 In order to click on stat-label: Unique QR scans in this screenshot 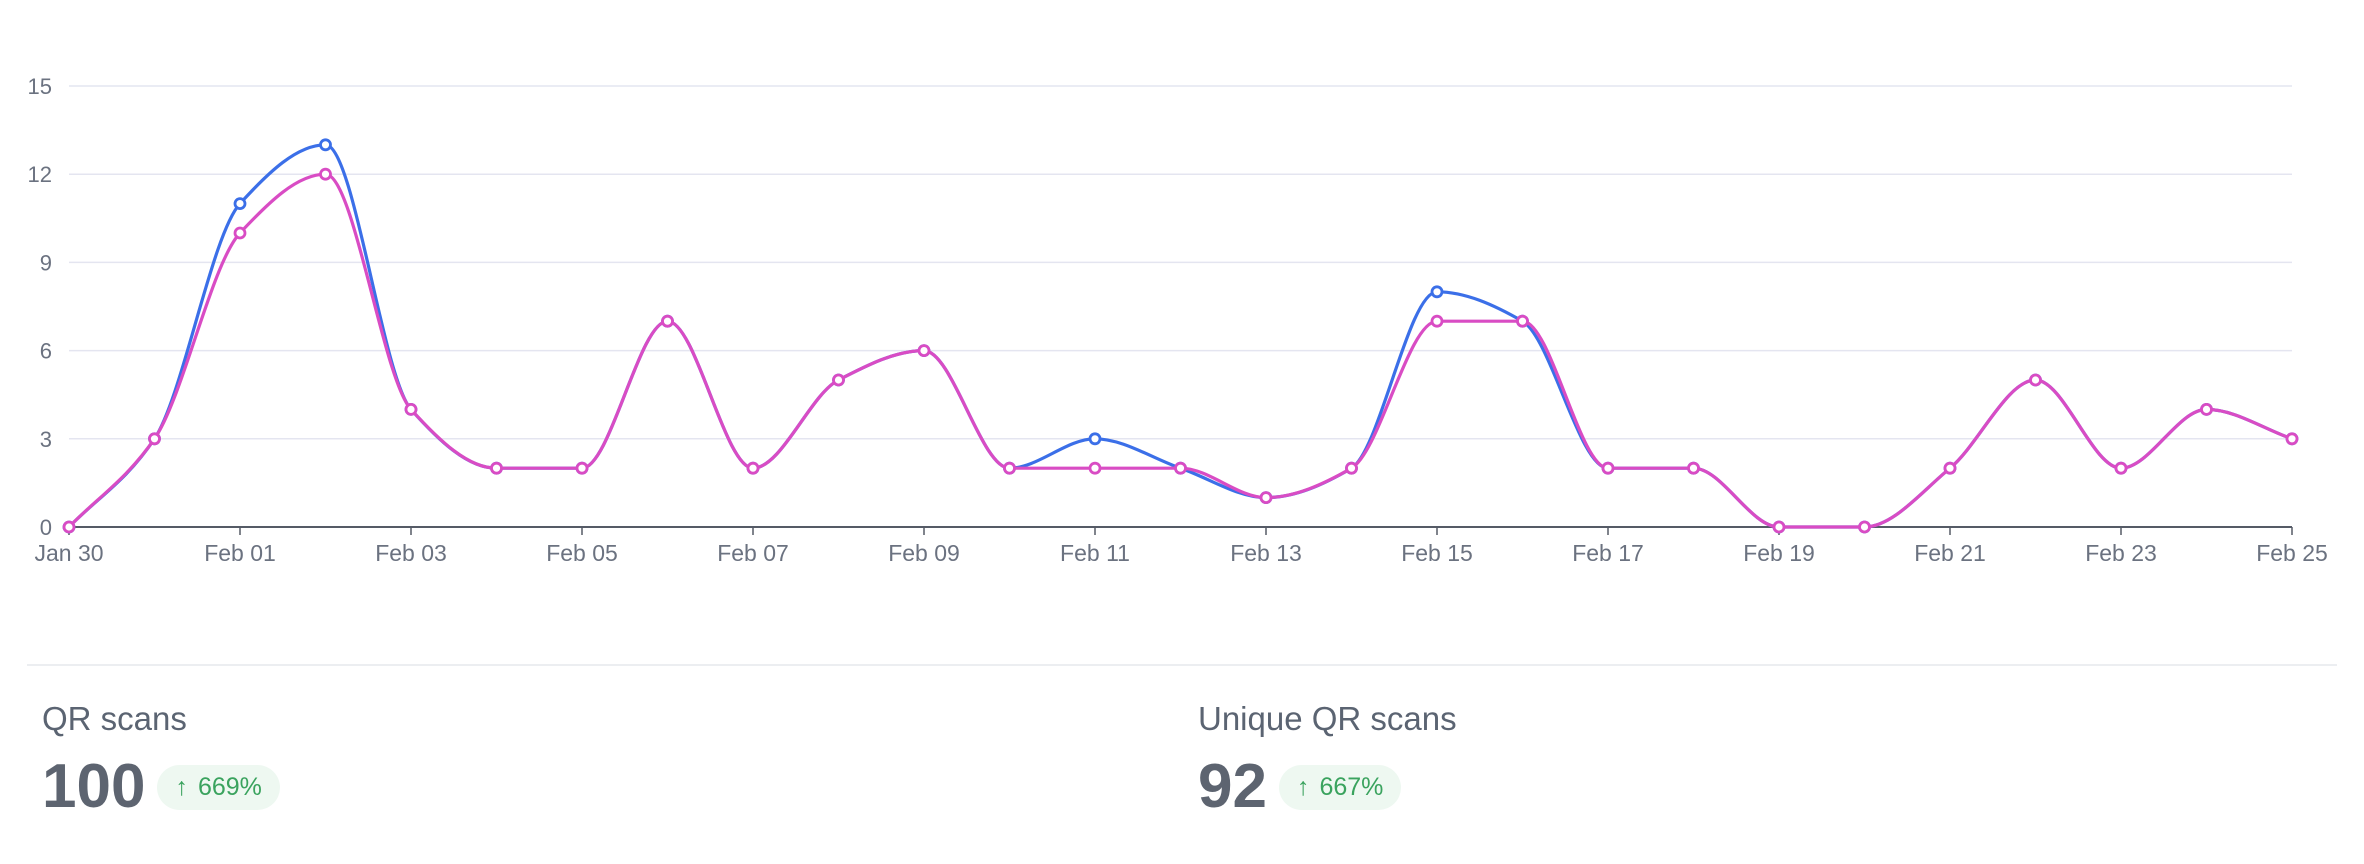, I will do `click(1327, 718)`.